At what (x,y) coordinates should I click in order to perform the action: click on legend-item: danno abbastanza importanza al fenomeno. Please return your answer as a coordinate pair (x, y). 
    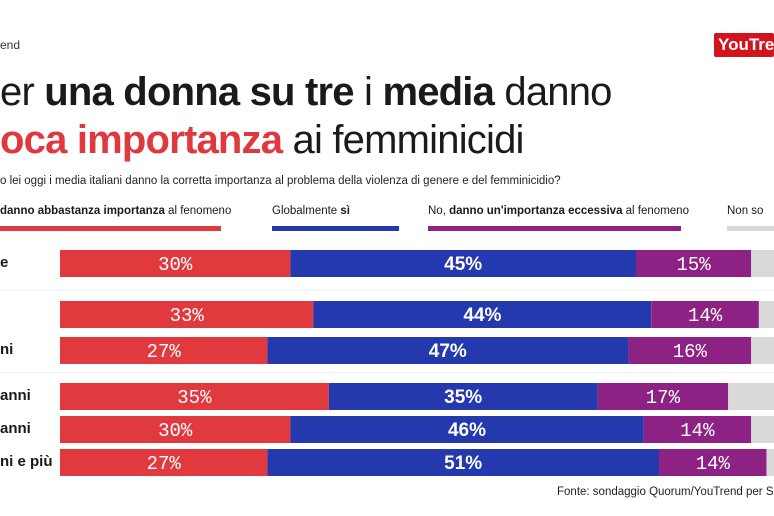
    Looking at the image, I should click on (115, 211).